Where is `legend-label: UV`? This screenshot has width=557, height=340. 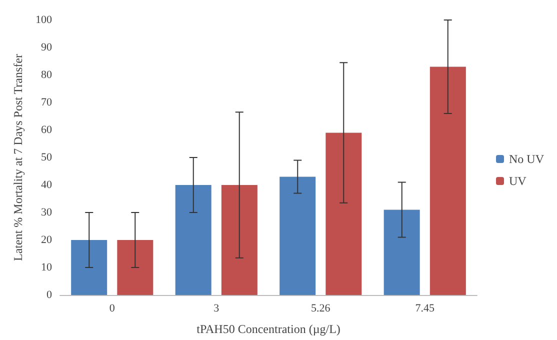 legend-label: UV is located at coordinates (518, 181).